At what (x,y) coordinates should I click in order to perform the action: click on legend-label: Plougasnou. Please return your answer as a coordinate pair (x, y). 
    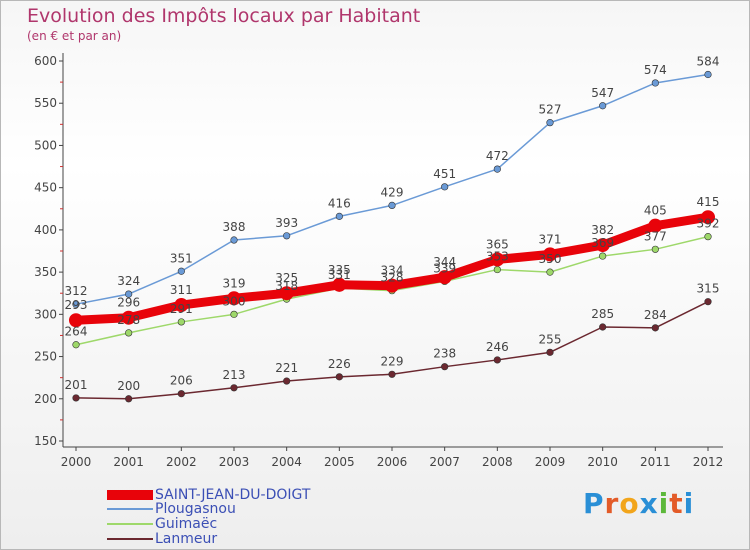
    Looking at the image, I should click on (195, 509).